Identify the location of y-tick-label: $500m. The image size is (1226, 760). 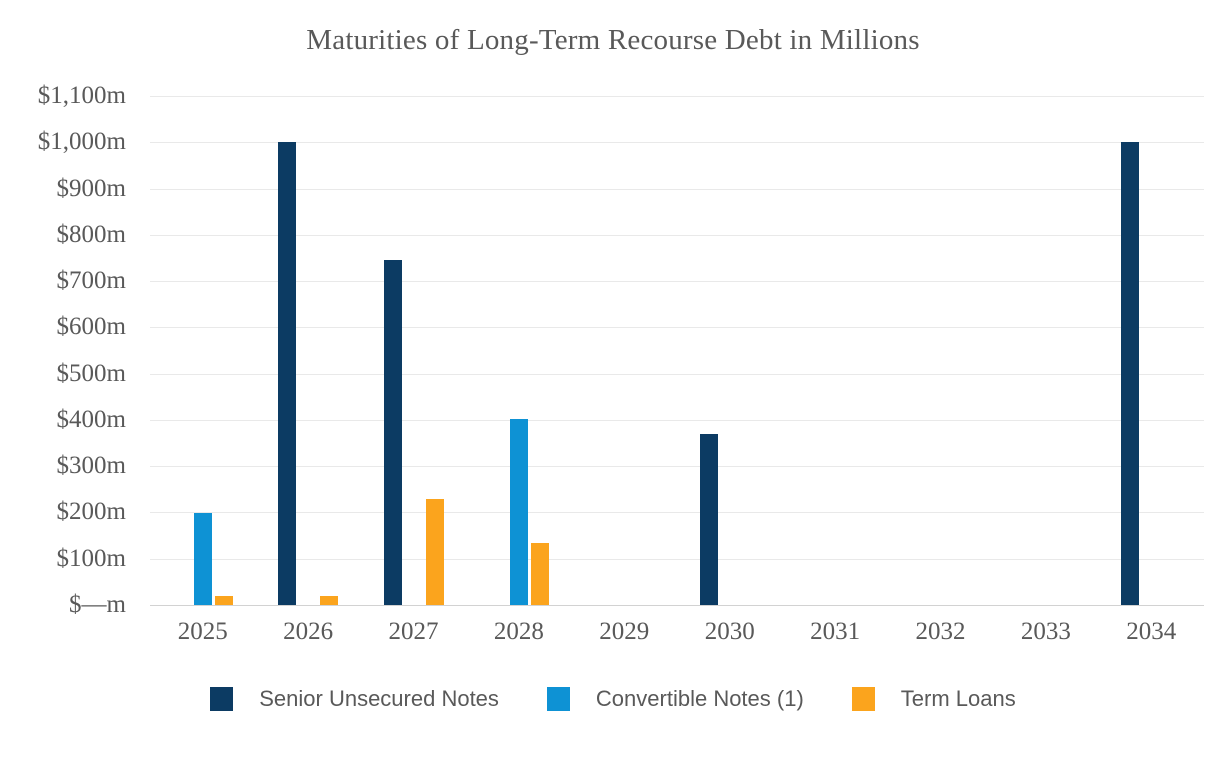
(91, 373).